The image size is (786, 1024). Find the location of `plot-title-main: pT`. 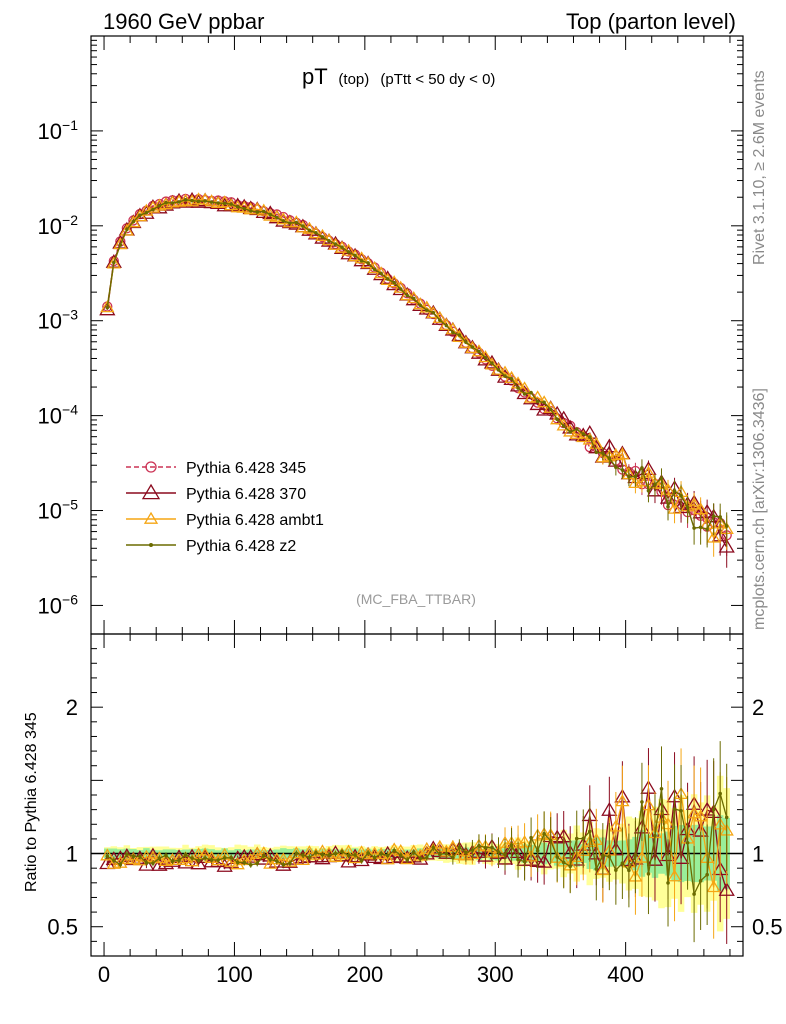

plot-title-main: pT is located at coordinates (314, 76).